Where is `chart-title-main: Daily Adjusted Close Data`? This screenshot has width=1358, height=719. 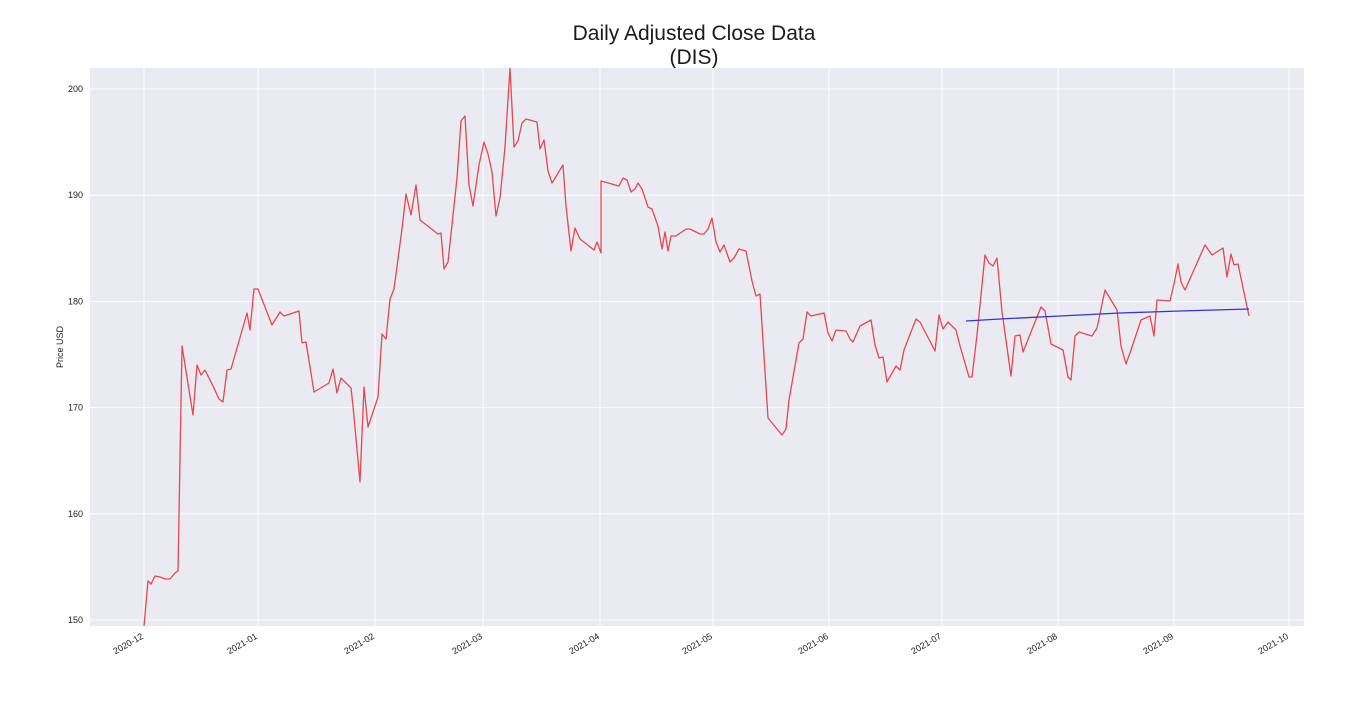 chart-title-main: Daily Adjusted Close Data is located at coordinates (694, 33).